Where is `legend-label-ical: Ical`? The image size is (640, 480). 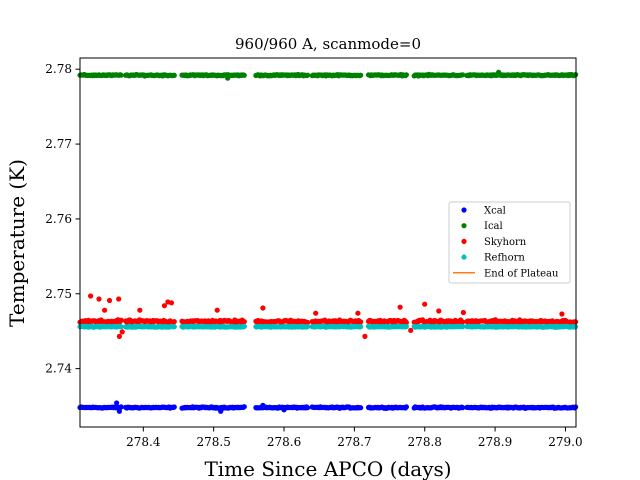 legend-label-ical: Ical is located at coordinates (493, 226).